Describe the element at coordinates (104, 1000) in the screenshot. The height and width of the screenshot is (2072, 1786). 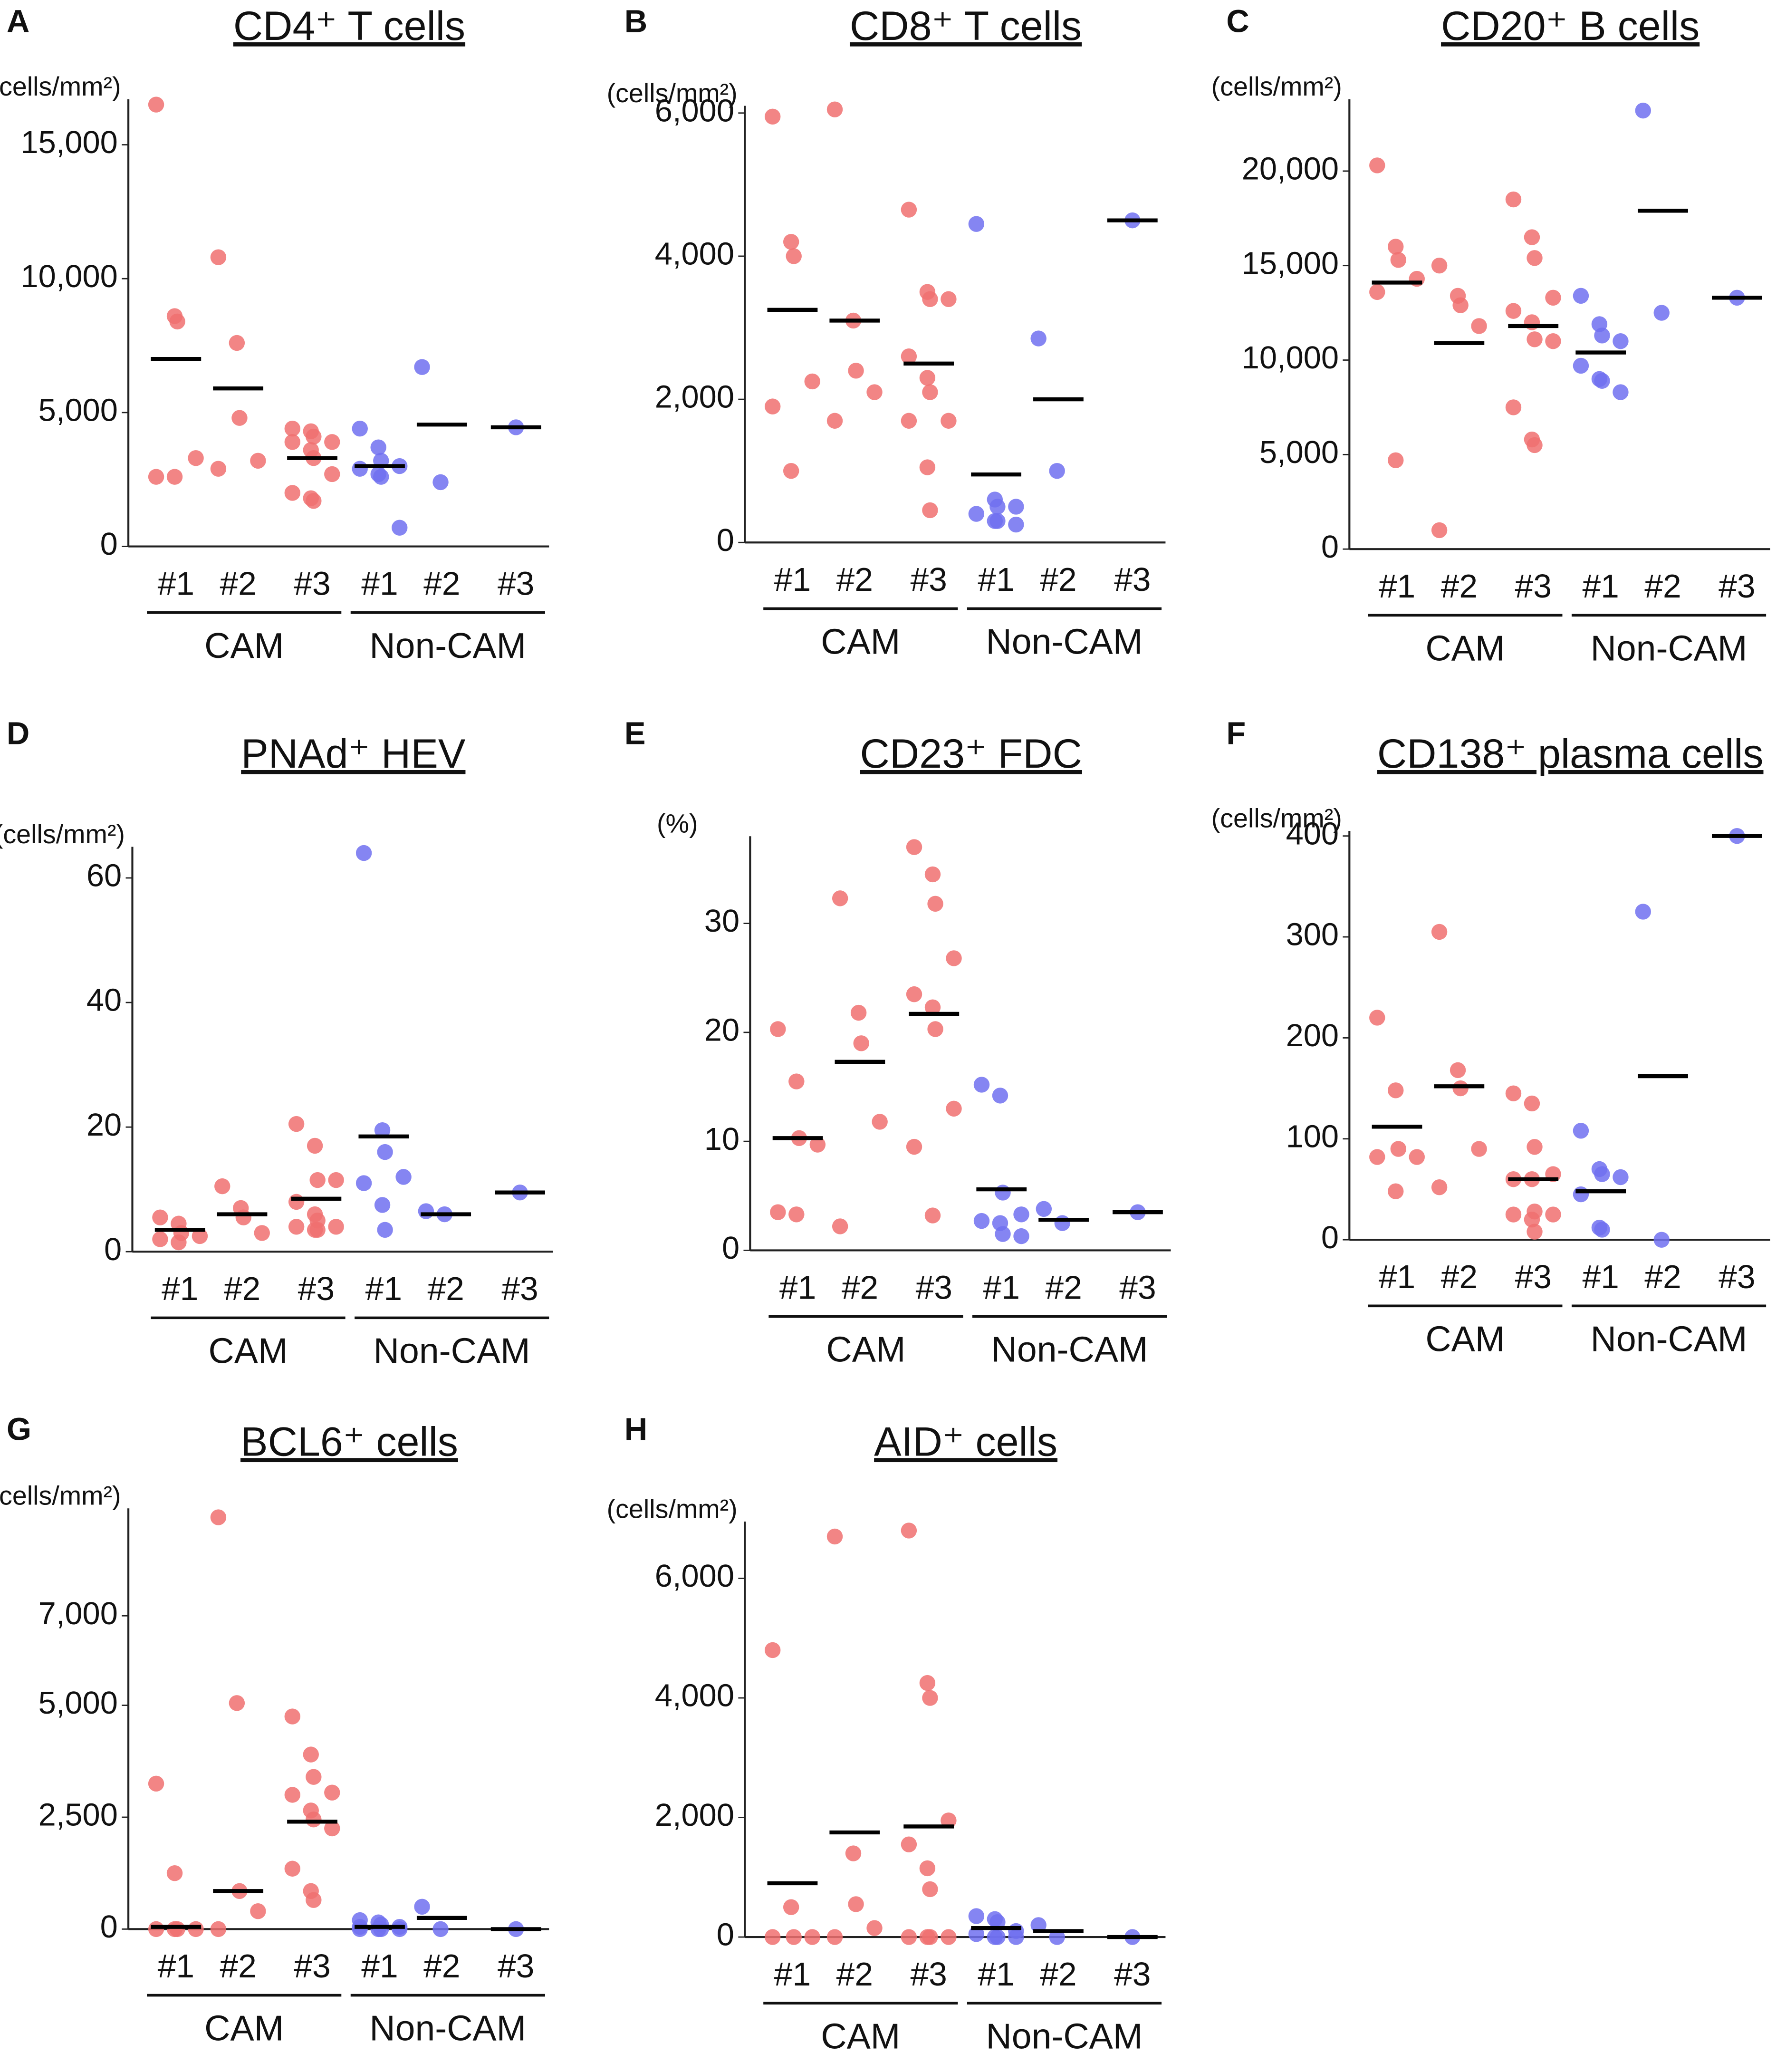
I see `y-tick-label: 40` at that location.